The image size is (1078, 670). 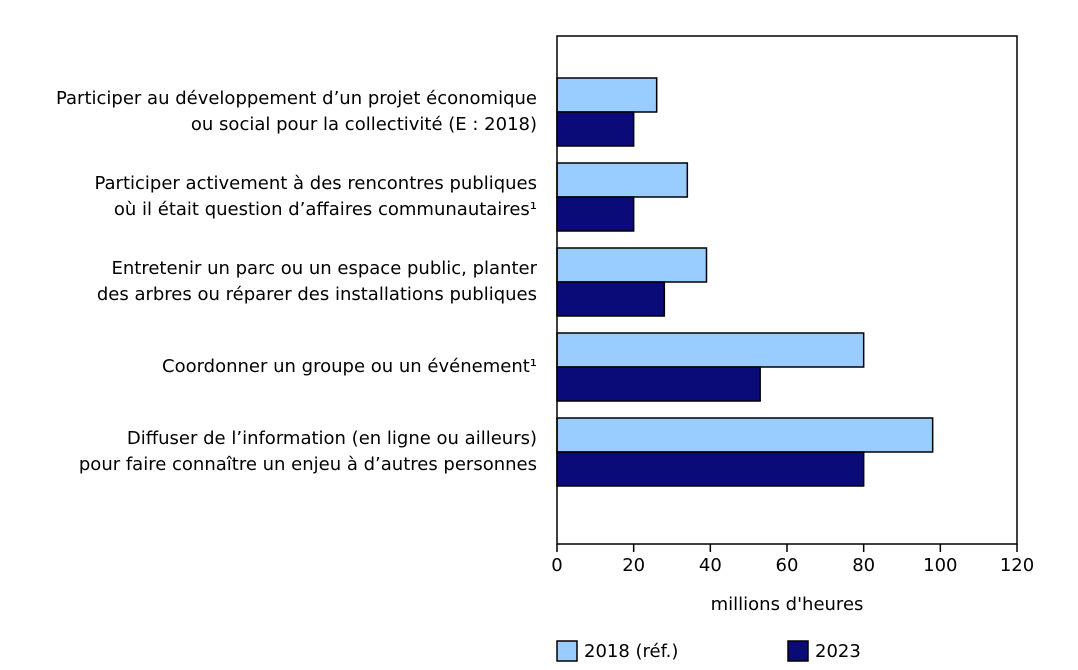 What do you see at coordinates (863, 565) in the screenshot?
I see `x-tick-label: 80` at bounding box center [863, 565].